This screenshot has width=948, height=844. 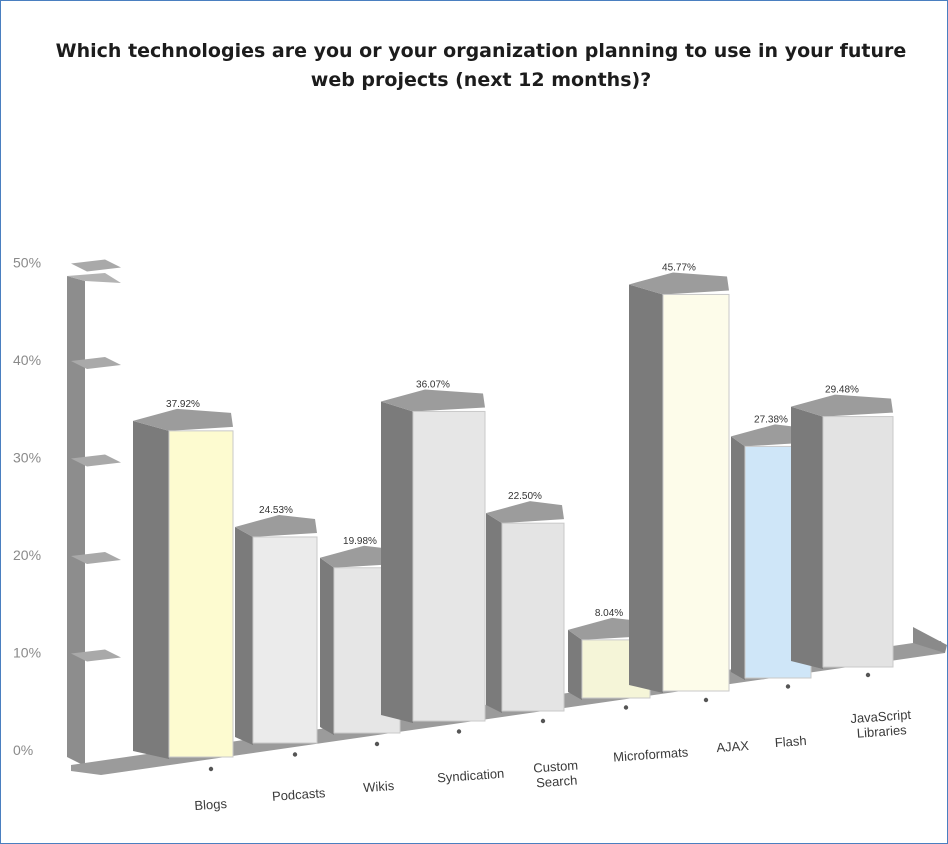 I want to click on category-label-line: Podcasts, so click(x=298, y=794).